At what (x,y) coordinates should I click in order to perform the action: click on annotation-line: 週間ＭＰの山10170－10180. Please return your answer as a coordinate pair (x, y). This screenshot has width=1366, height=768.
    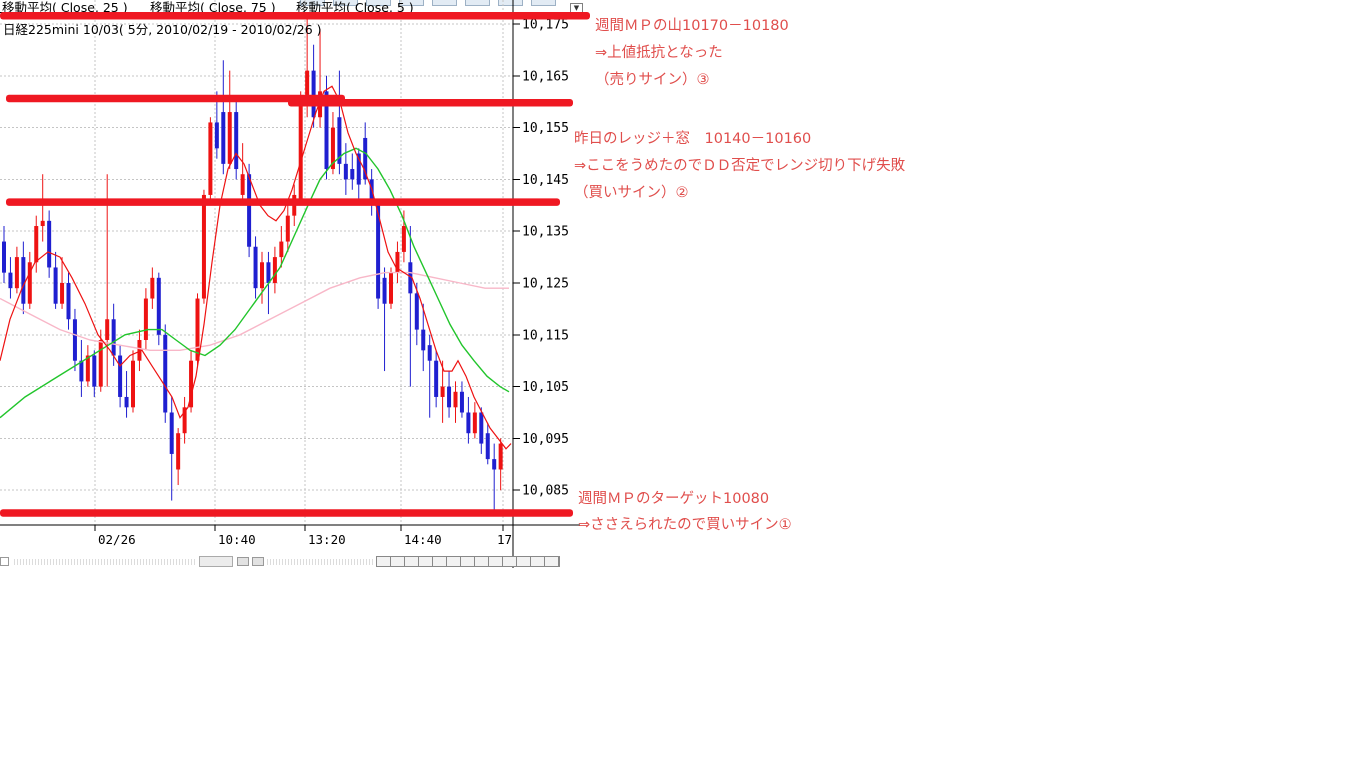
    Looking at the image, I should click on (692, 26).